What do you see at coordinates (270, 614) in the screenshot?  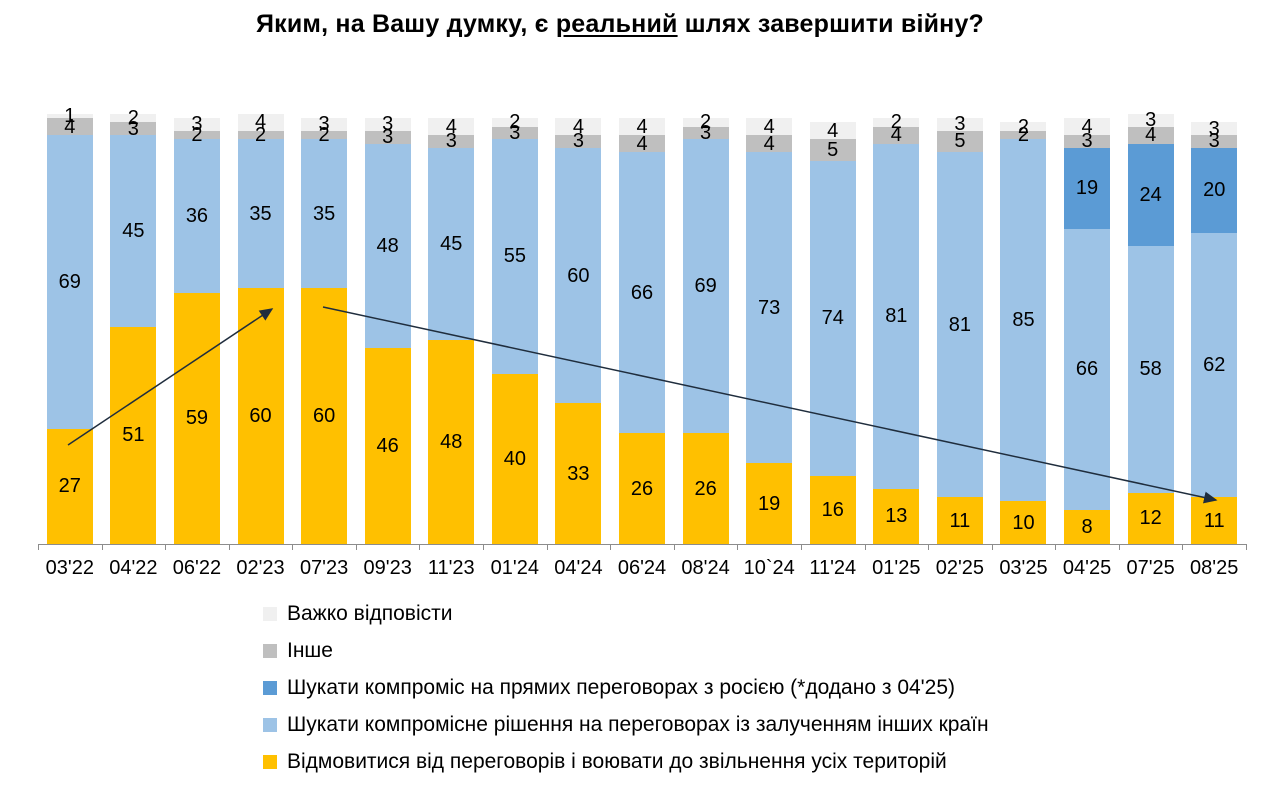 I see `legend-swatch-hard` at bounding box center [270, 614].